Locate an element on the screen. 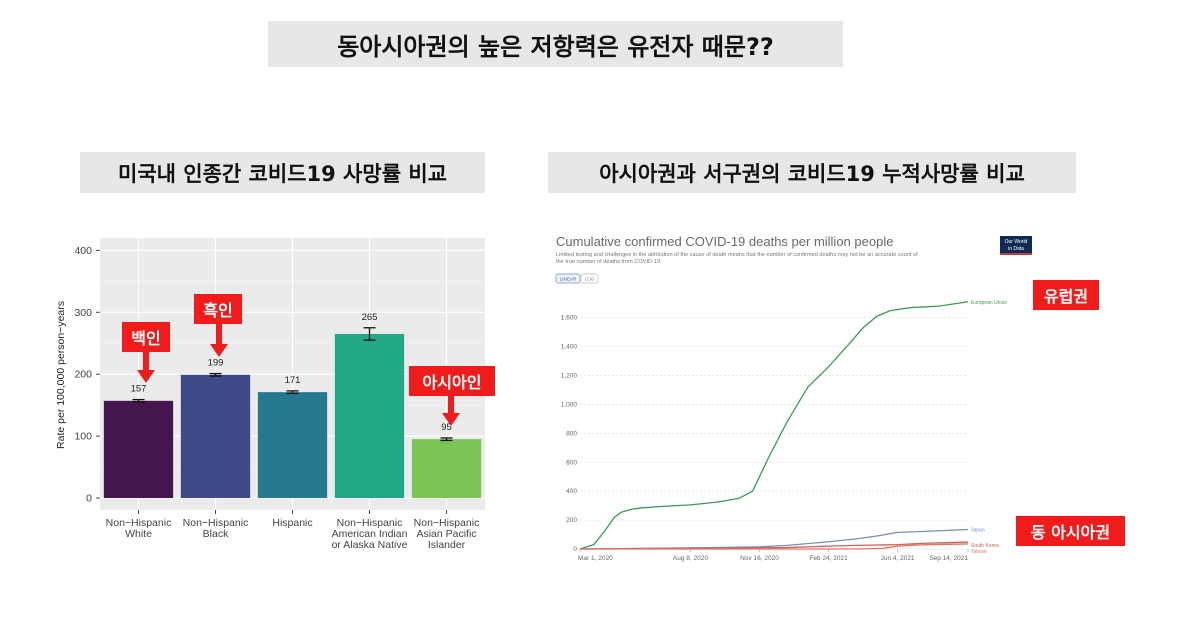 This screenshot has height=627, width=1181. bar-category-label-2: Hispanic is located at coordinates (292, 523).